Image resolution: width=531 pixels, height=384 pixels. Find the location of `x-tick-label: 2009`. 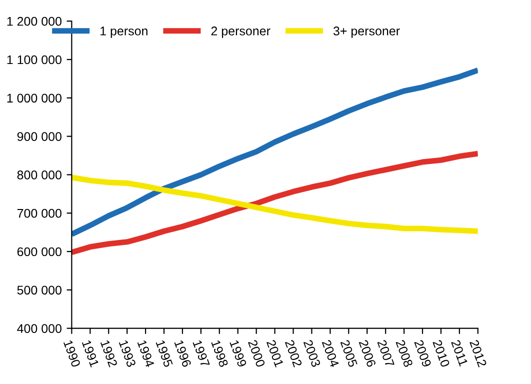

x-tick-label: 2009 is located at coordinates (423, 353).